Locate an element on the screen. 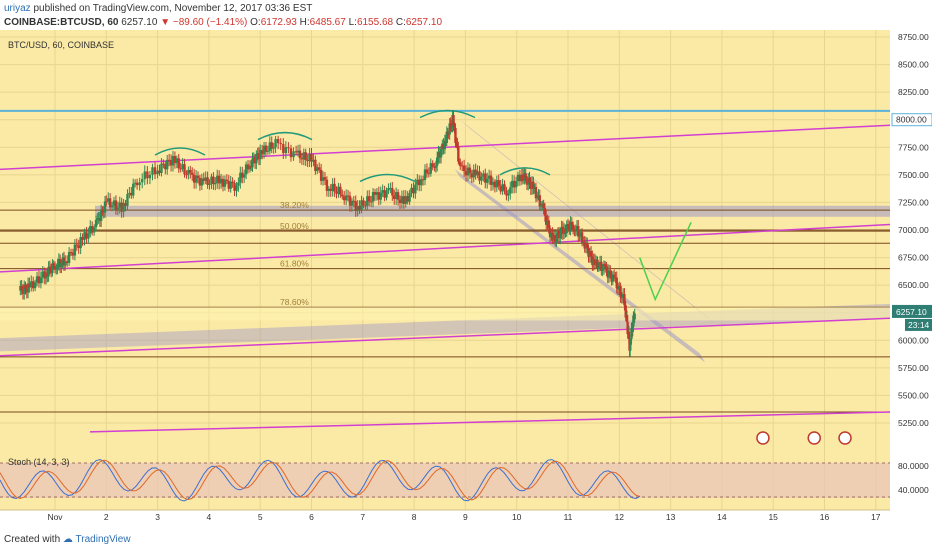  low-value: 6155.68 is located at coordinates (375, 22).